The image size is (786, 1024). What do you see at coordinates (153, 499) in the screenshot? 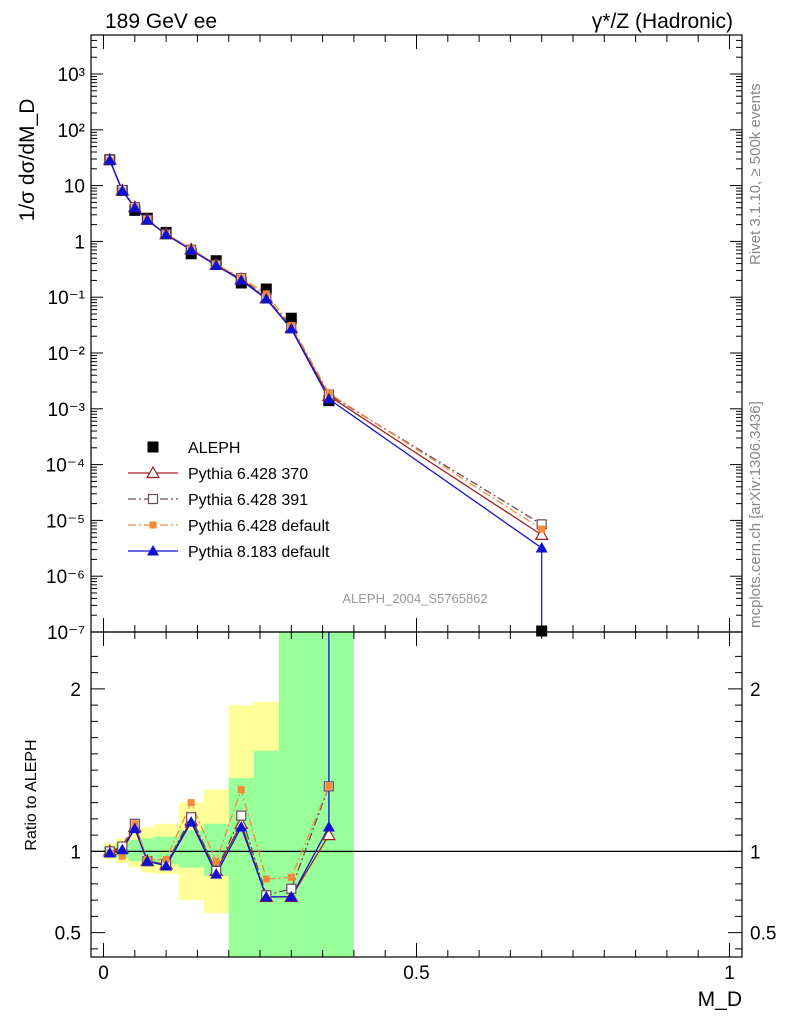
I see `legend-marker-p391` at bounding box center [153, 499].